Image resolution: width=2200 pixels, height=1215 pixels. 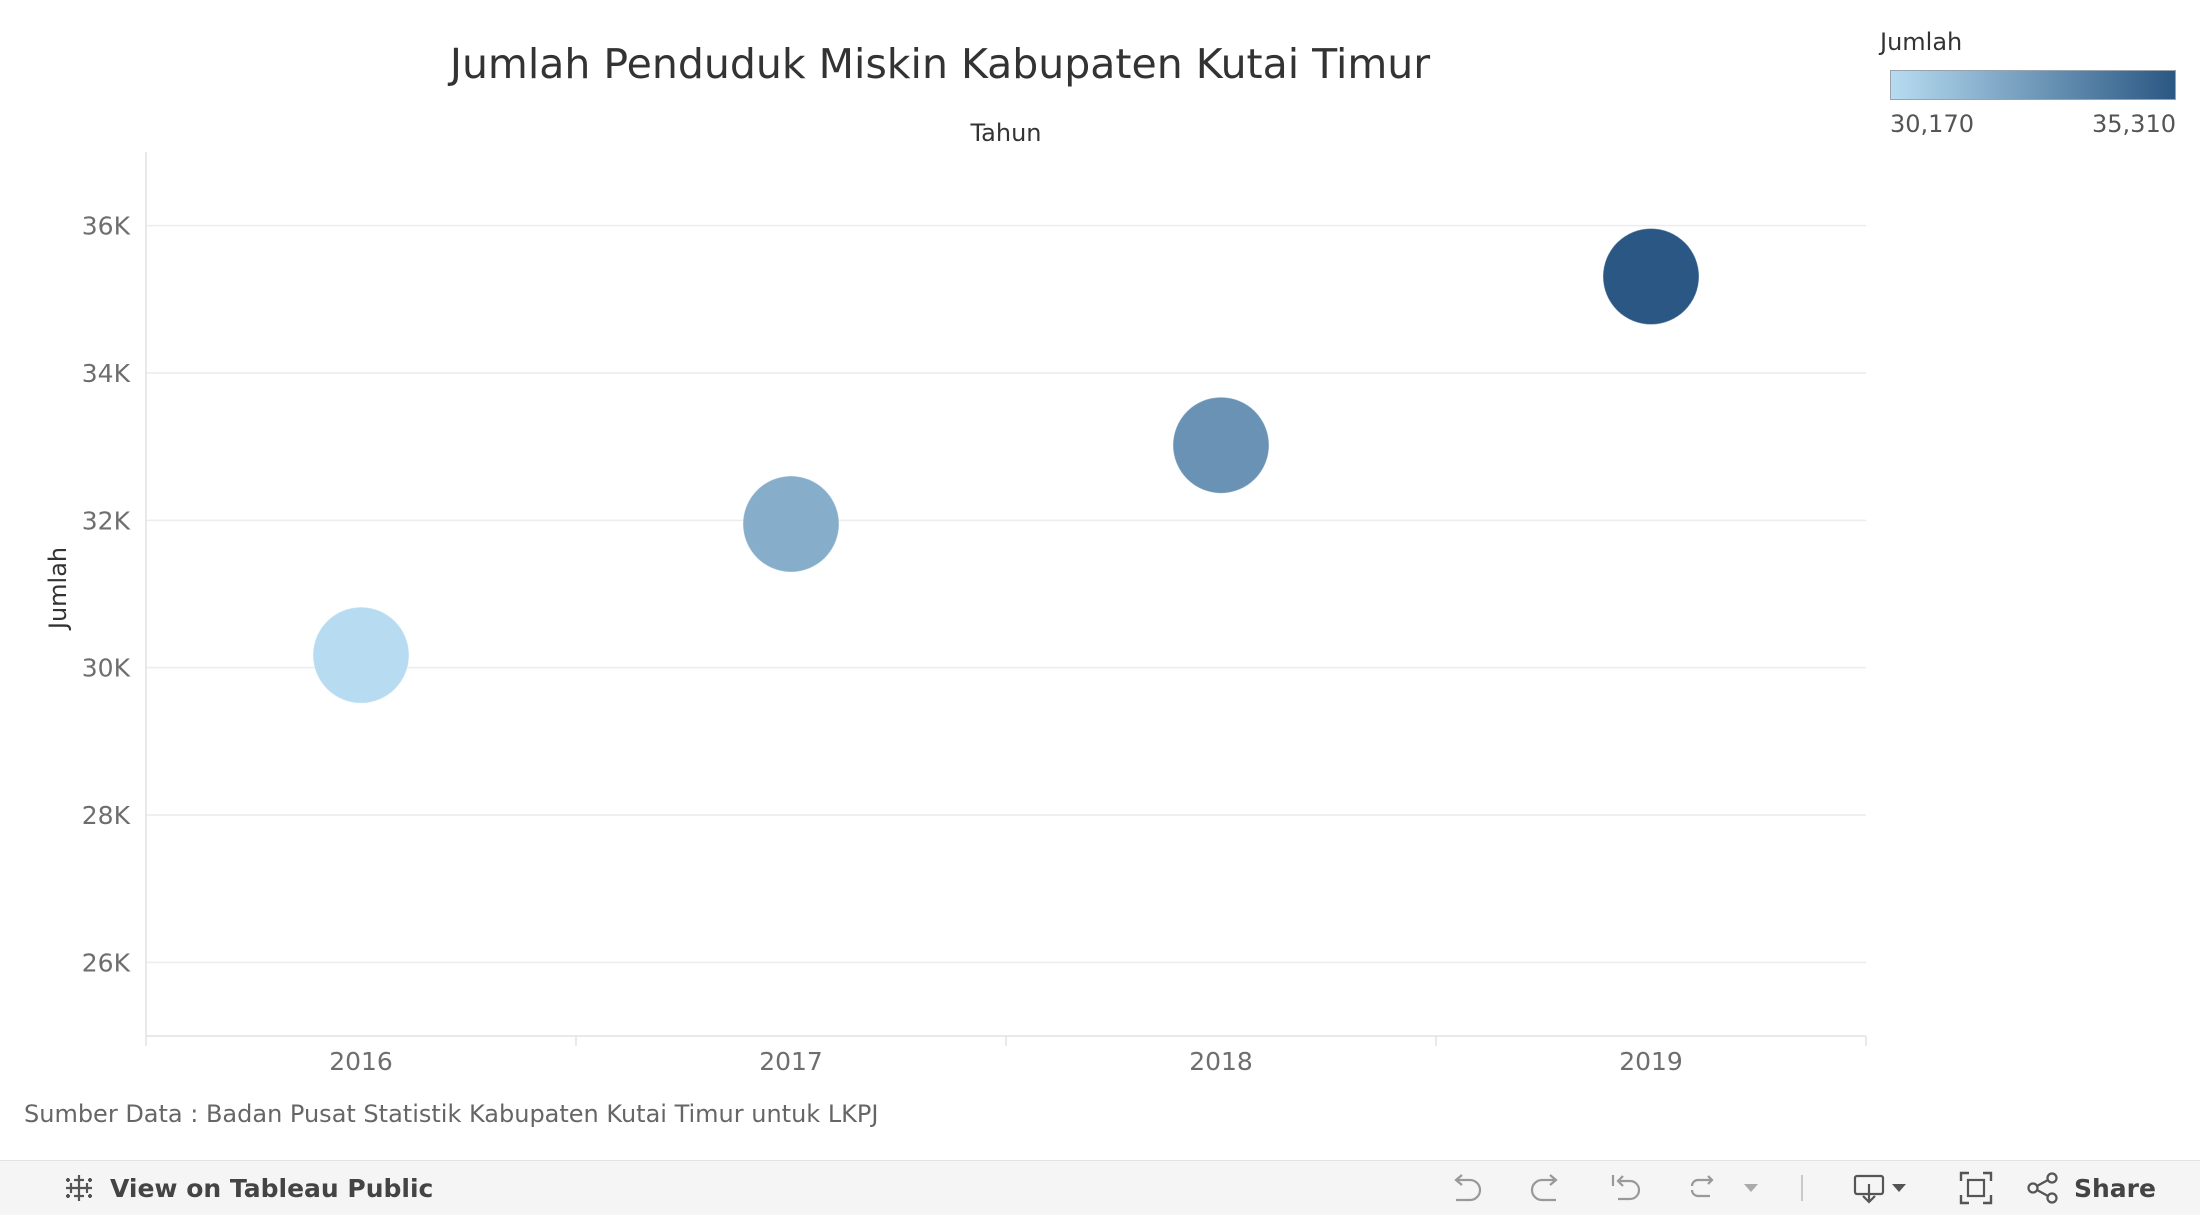 I want to click on legend-gradient-bar, so click(x=2033, y=85).